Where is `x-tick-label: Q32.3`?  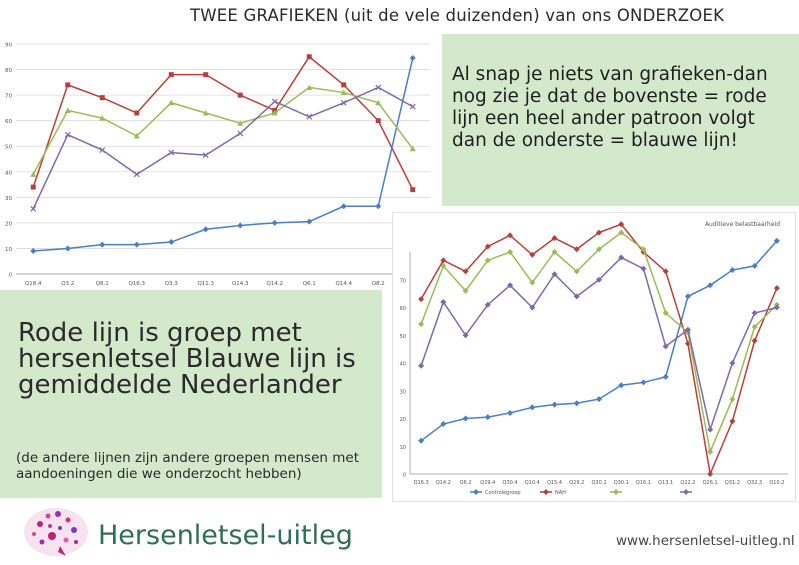
x-tick-label: Q32.3 is located at coordinates (754, 483).